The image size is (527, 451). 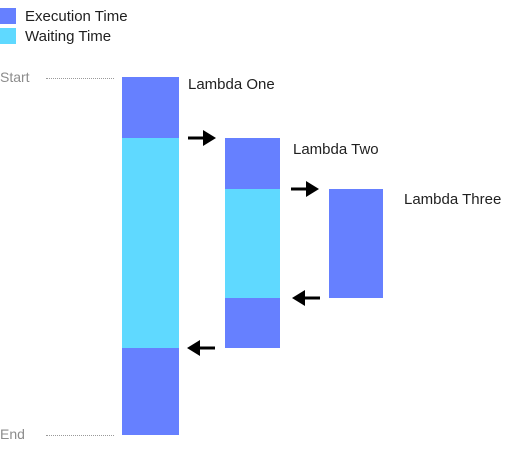 What do you see at coordinates (150, 107) in the screenshot?
I see `lambda-one-execution-start` at bounding box center [150, 107].